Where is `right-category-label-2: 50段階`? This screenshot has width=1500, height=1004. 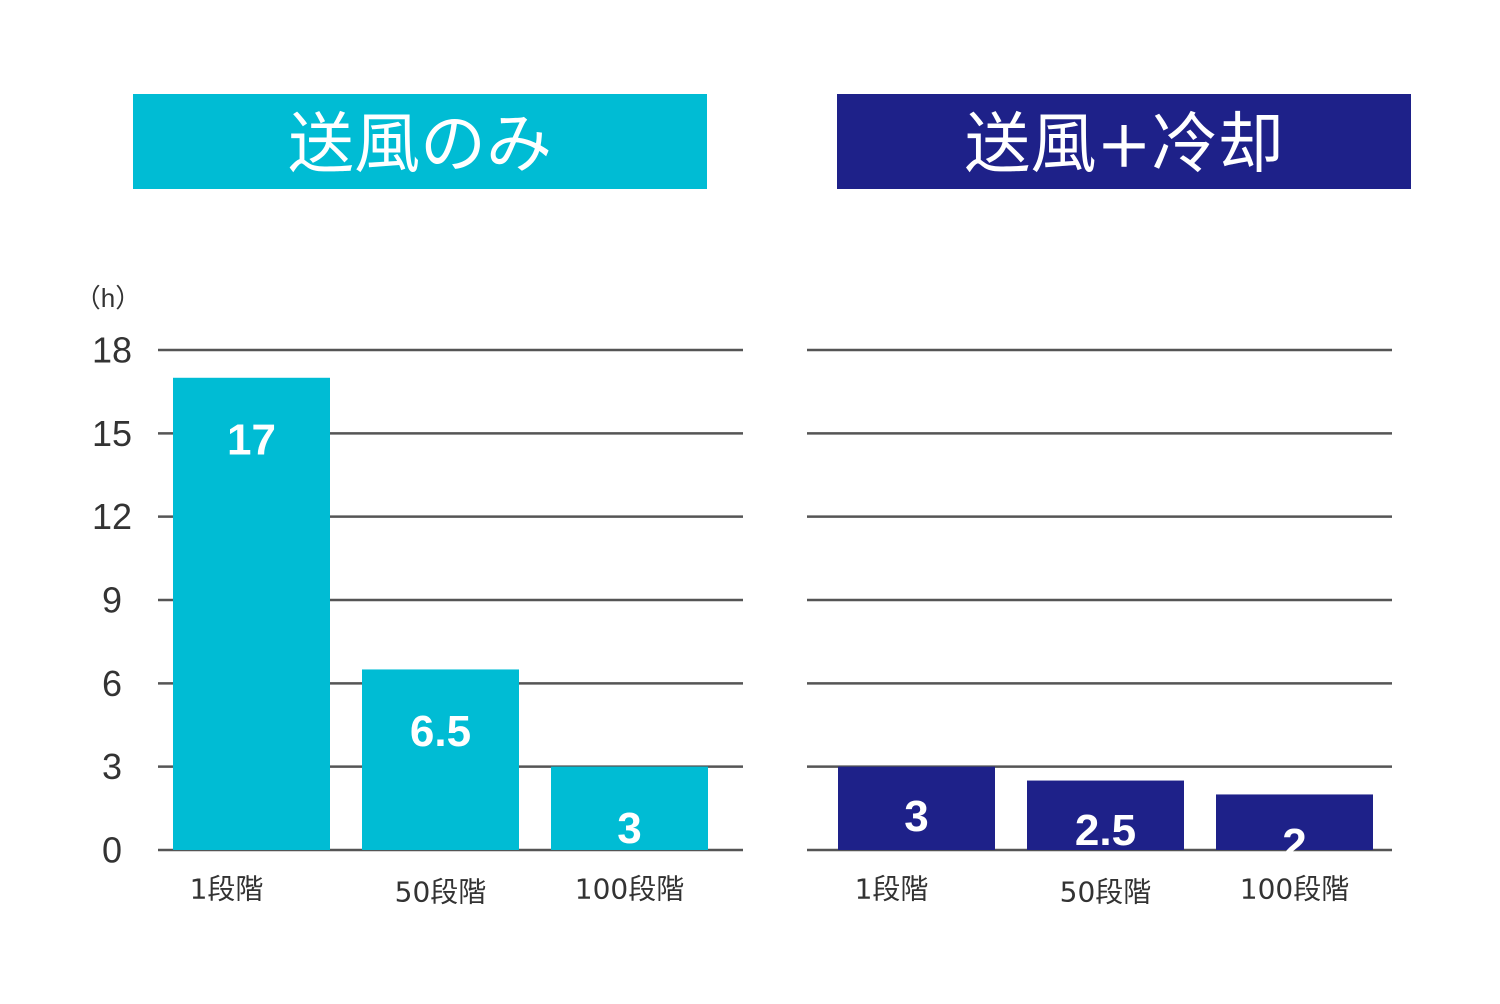 right-category-label-2: 50段階 is located at coordinates (1106, 892).